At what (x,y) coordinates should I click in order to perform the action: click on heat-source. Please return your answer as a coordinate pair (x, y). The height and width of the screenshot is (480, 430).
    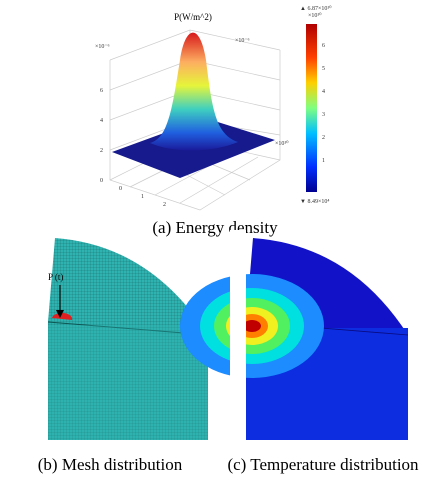
    Looking at the image, I should click on (62, 316).